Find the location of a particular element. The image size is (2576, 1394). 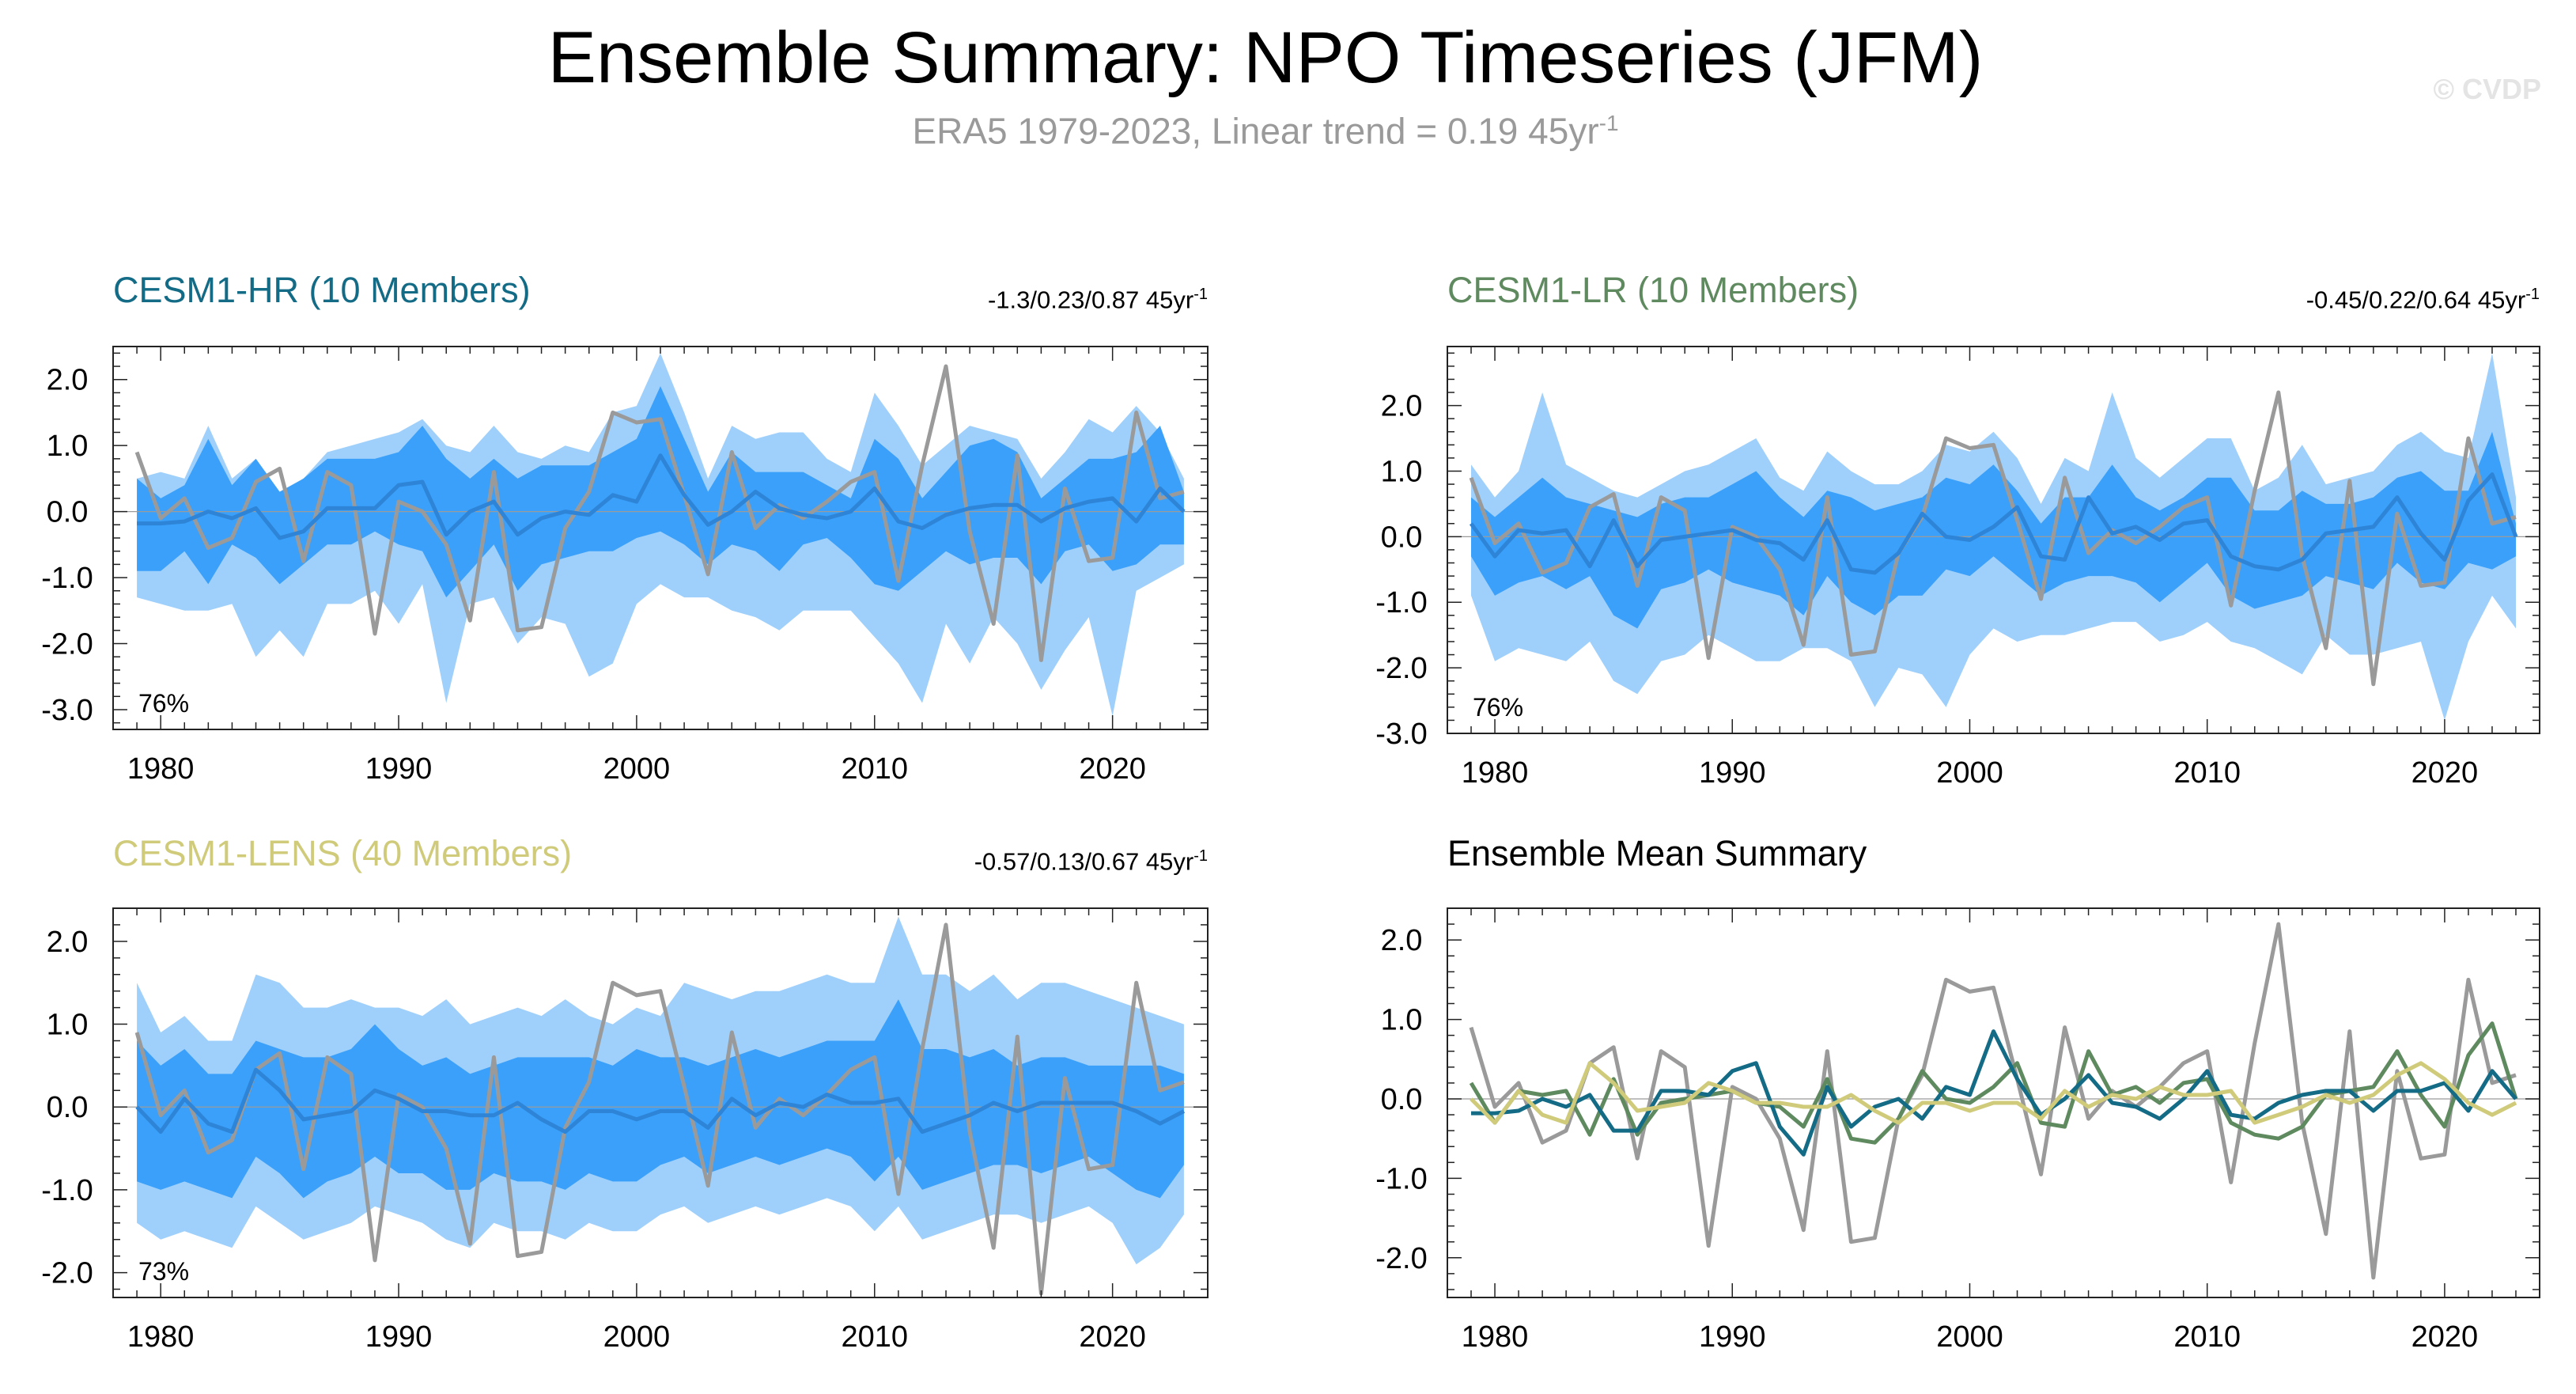

chart-panel-mean: 1980 1990 2000 2010 2020 2.0 1.0 0.0 -1.0 -2.0 is located at coordinates (1957, 1130).